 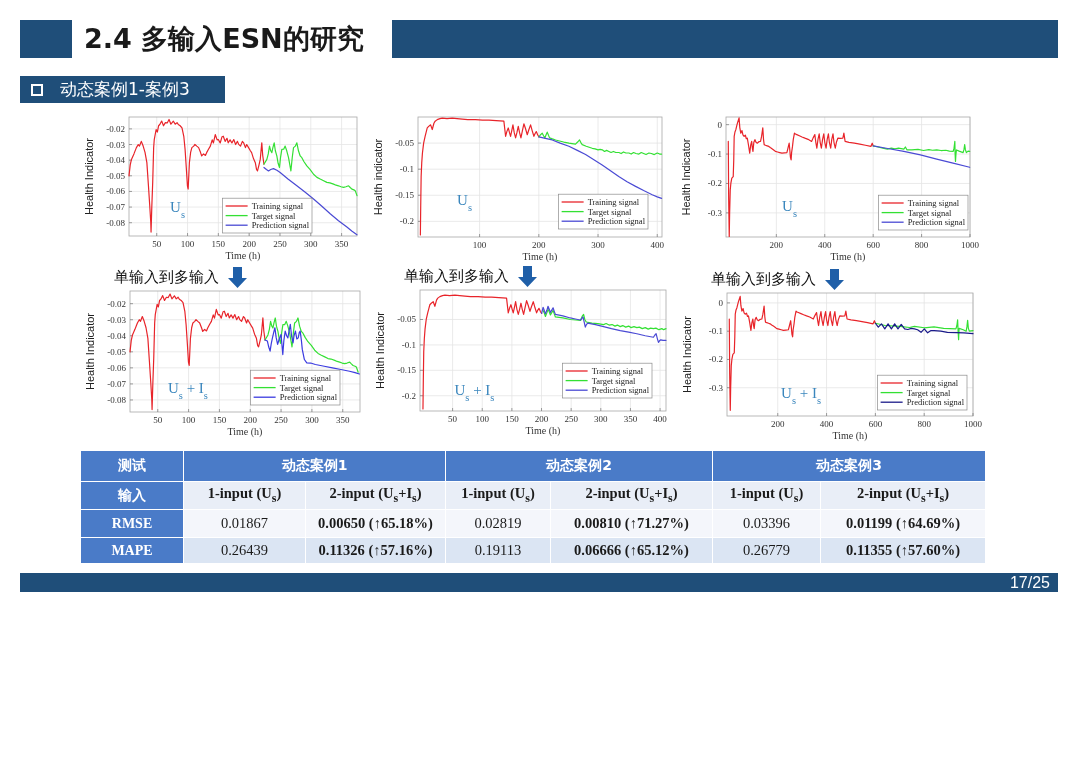 What do you see at coordinates (280, 244) in the screenshot?
I see `x-tick-label: 250` at bounding box center [280, 244].